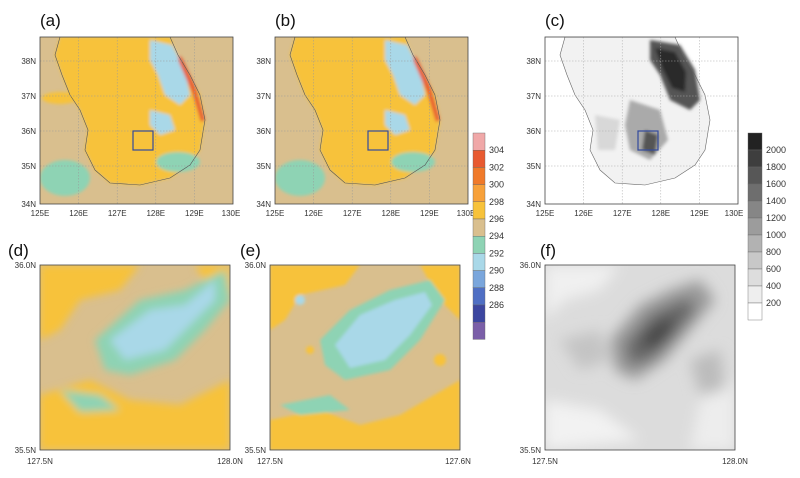 This screenshot has width=800, height=478. I want to click on panel-a: (a), so click(130, 114).